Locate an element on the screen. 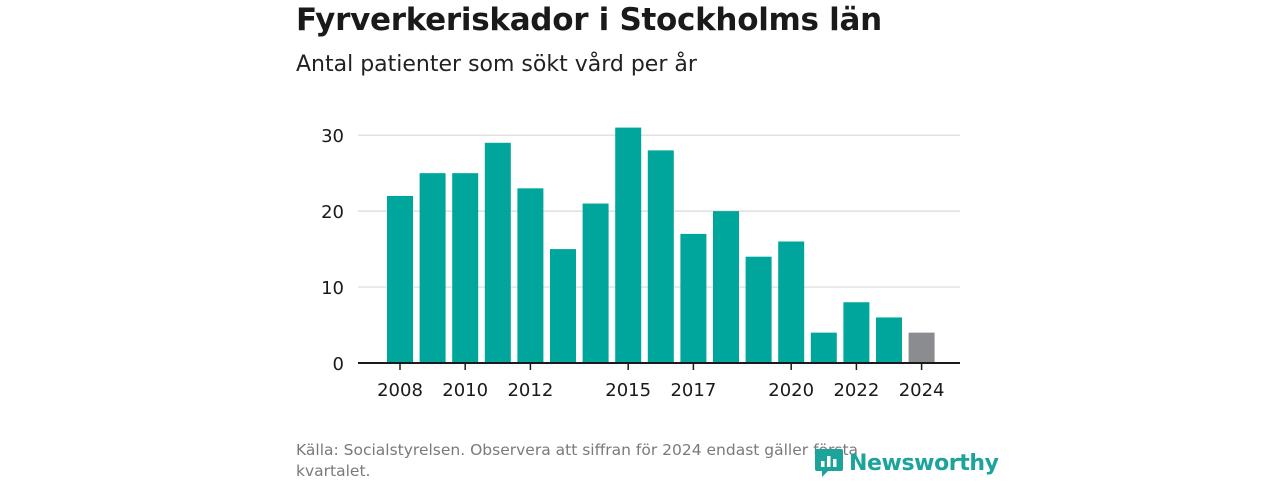 The image size is (1280, 482). bar-2014 is located at coordinates (595, 283).